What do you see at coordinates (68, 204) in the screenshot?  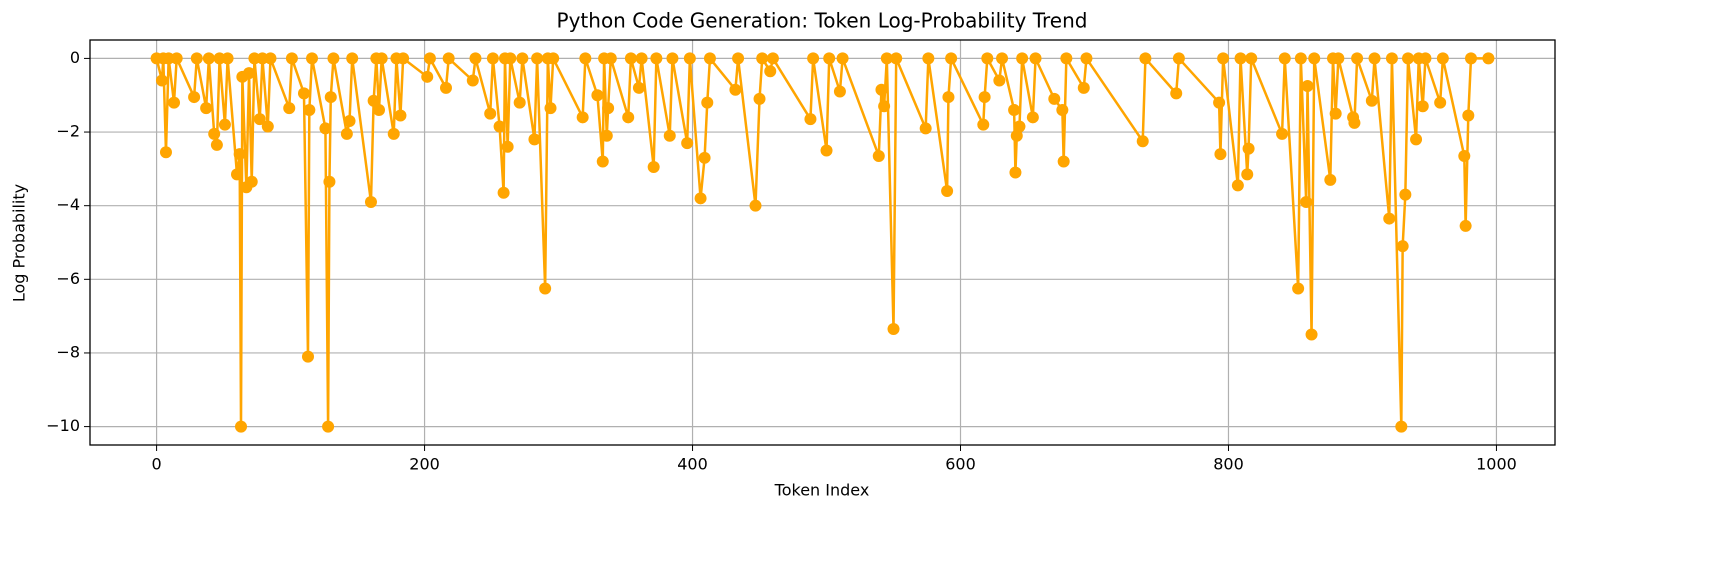 I see `y-tick-label: −4` at bounding box center [68, 204].